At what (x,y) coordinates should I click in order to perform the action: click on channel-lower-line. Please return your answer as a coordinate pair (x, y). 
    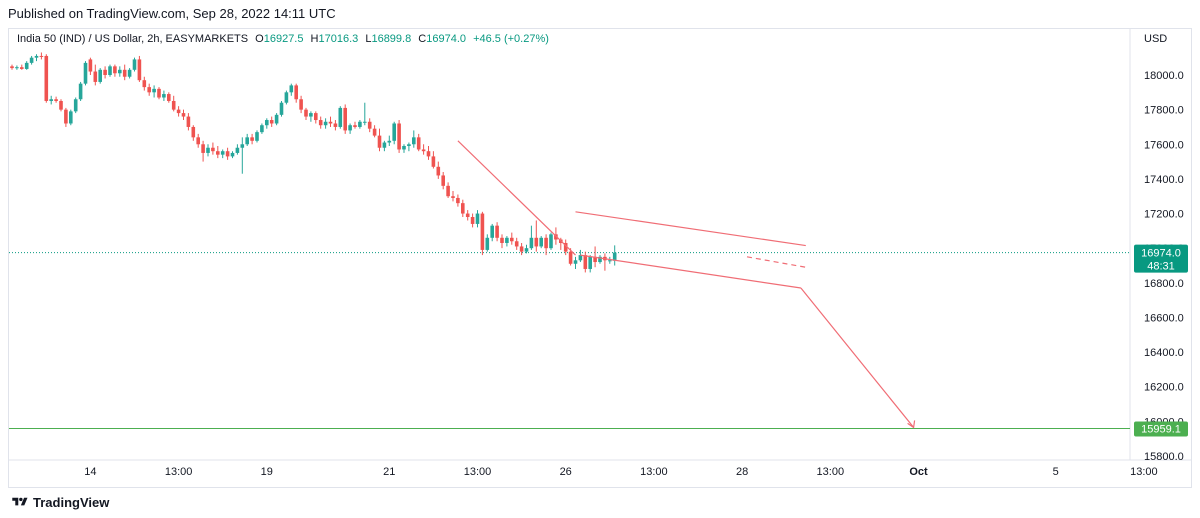
    Looking at the image, I should click on (690, 271).